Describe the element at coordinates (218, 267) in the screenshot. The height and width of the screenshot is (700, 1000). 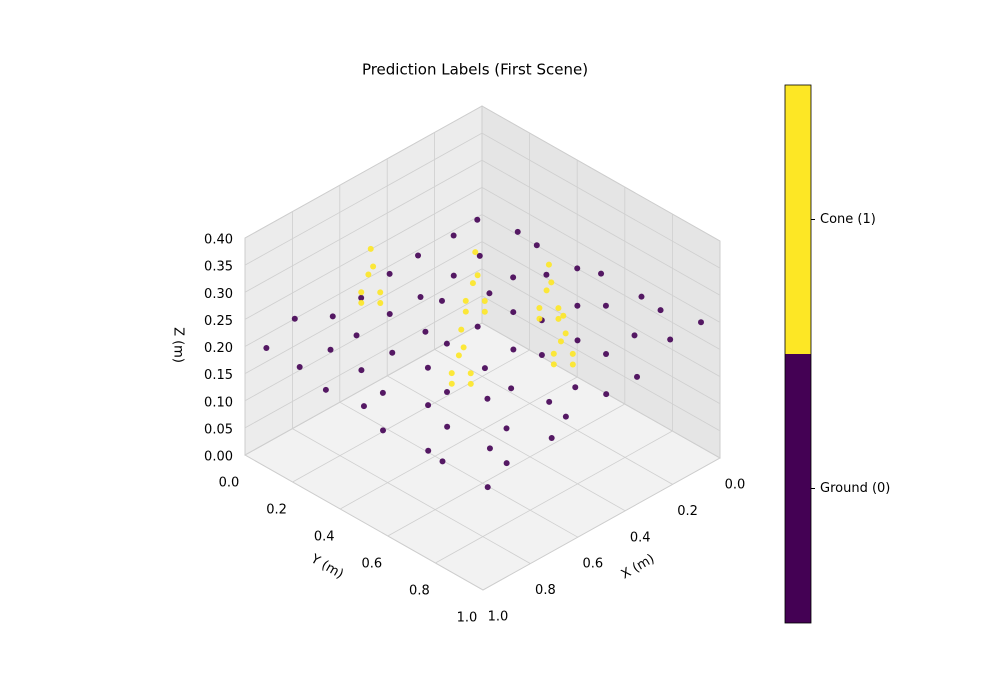
I see `z-tick-label: 0.35` at that location.